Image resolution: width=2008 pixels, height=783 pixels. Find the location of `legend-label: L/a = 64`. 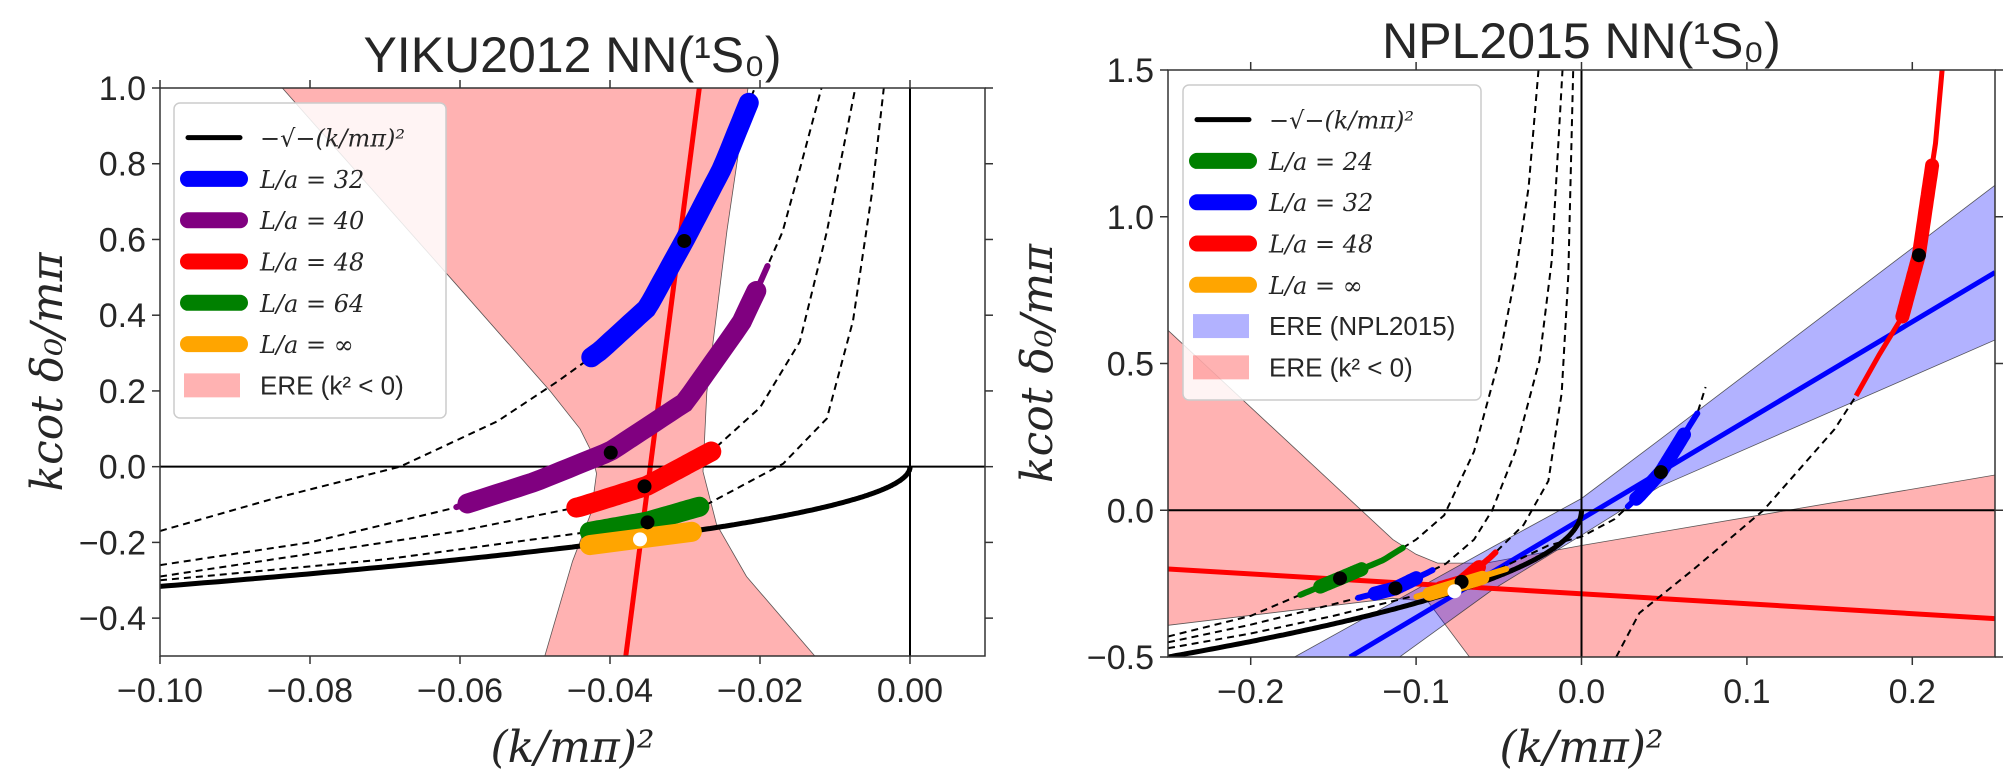

legend-label: L/a = 64 is located at coordinates (311, 304).